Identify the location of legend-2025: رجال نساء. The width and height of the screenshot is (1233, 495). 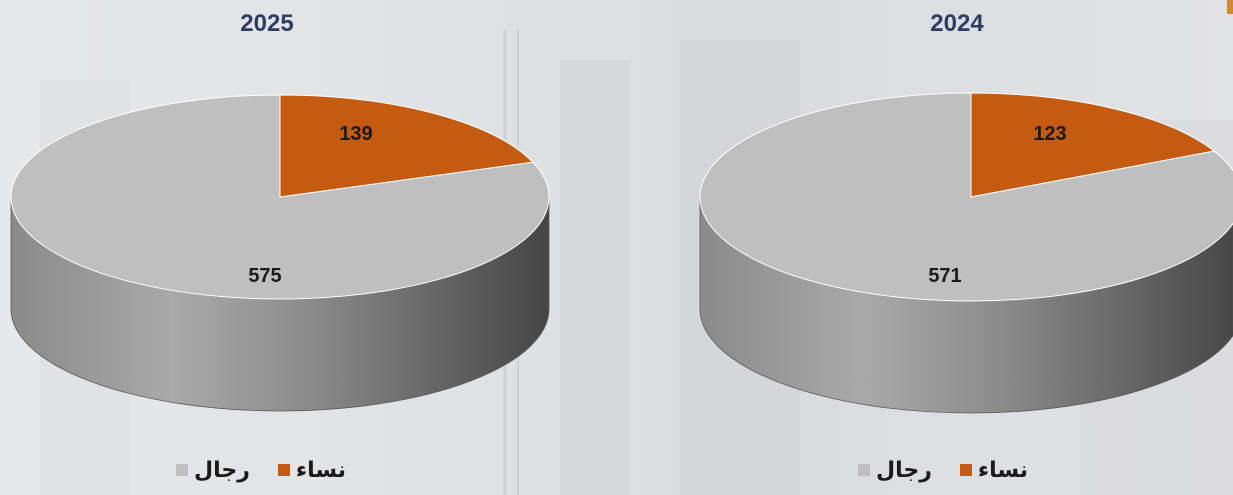
(261, 470).